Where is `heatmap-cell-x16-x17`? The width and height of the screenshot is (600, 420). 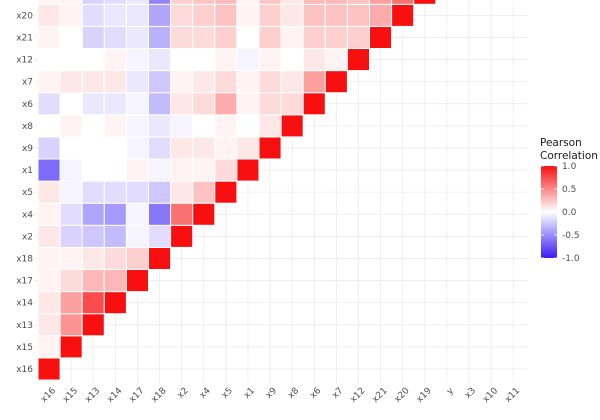 heatmap-cell-x16-x17 is located at coordinates (49, 281).